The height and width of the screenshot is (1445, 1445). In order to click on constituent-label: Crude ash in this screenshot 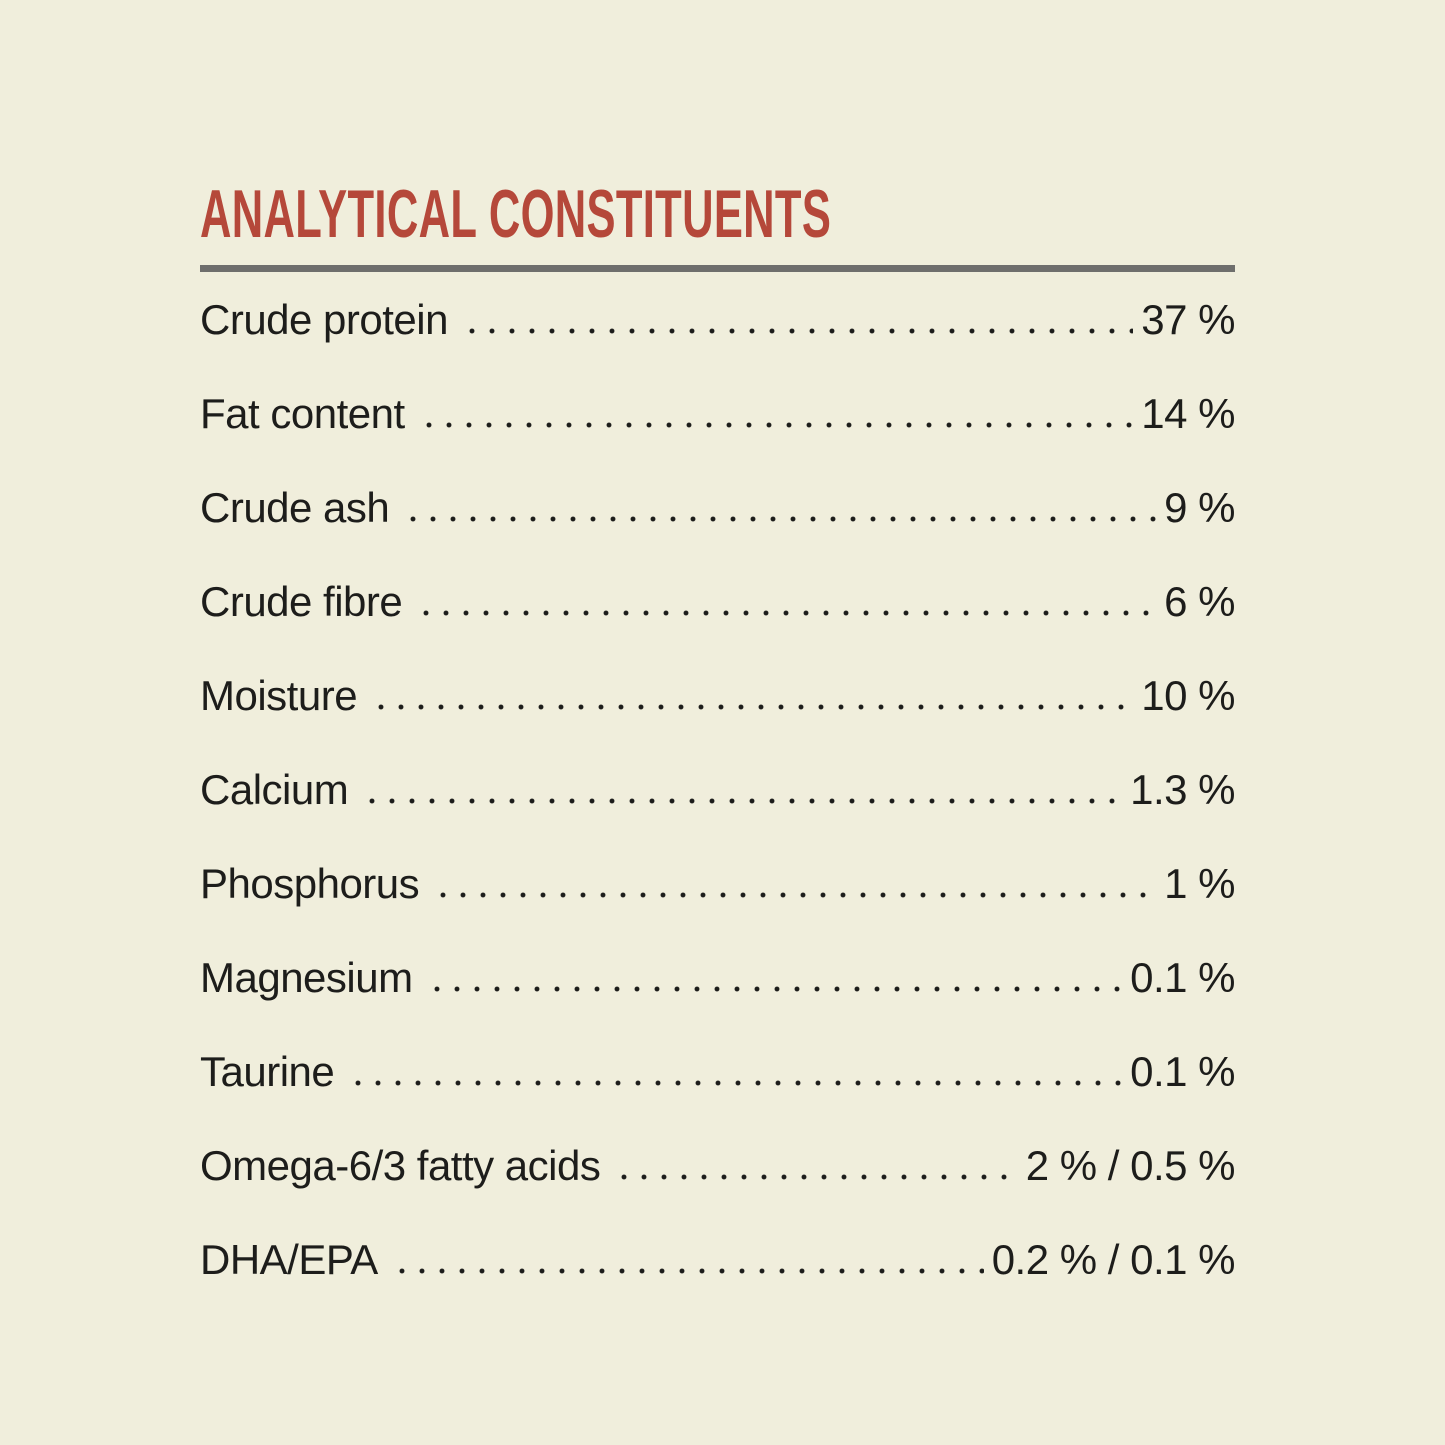, I will do `click(295, 507)`.